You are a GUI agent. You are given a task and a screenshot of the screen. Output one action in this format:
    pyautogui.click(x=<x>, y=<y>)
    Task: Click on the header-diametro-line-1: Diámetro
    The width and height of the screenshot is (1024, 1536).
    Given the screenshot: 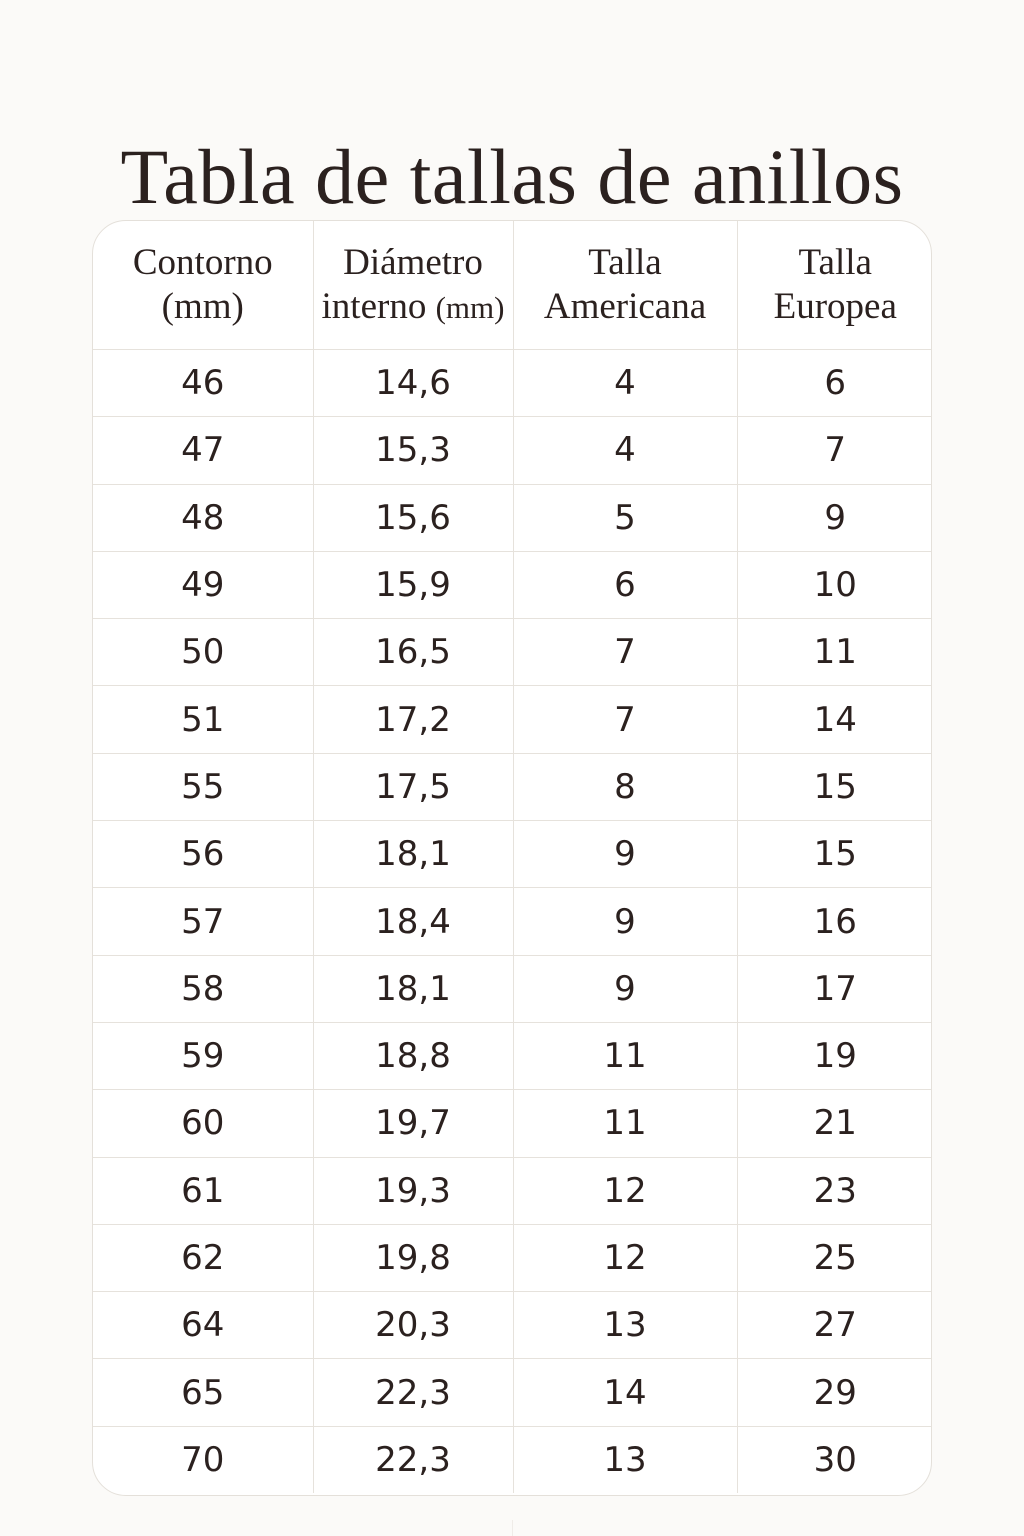 What is the action you would take?
    pyautogui.click(x=413, y=262)
    